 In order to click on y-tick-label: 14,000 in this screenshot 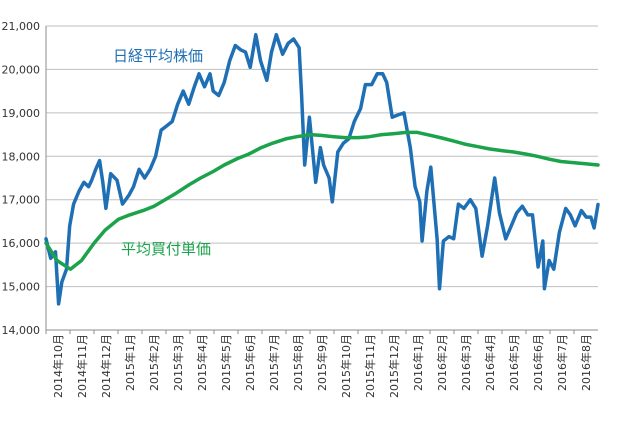, I will do `click(21, 330)`.